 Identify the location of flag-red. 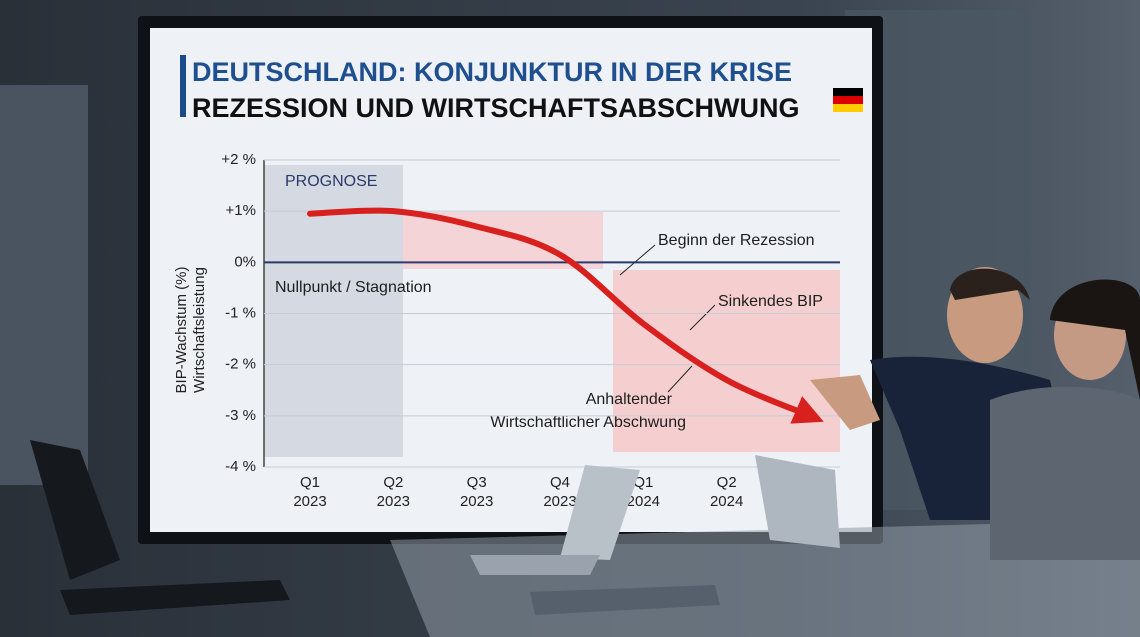
(848, 100).